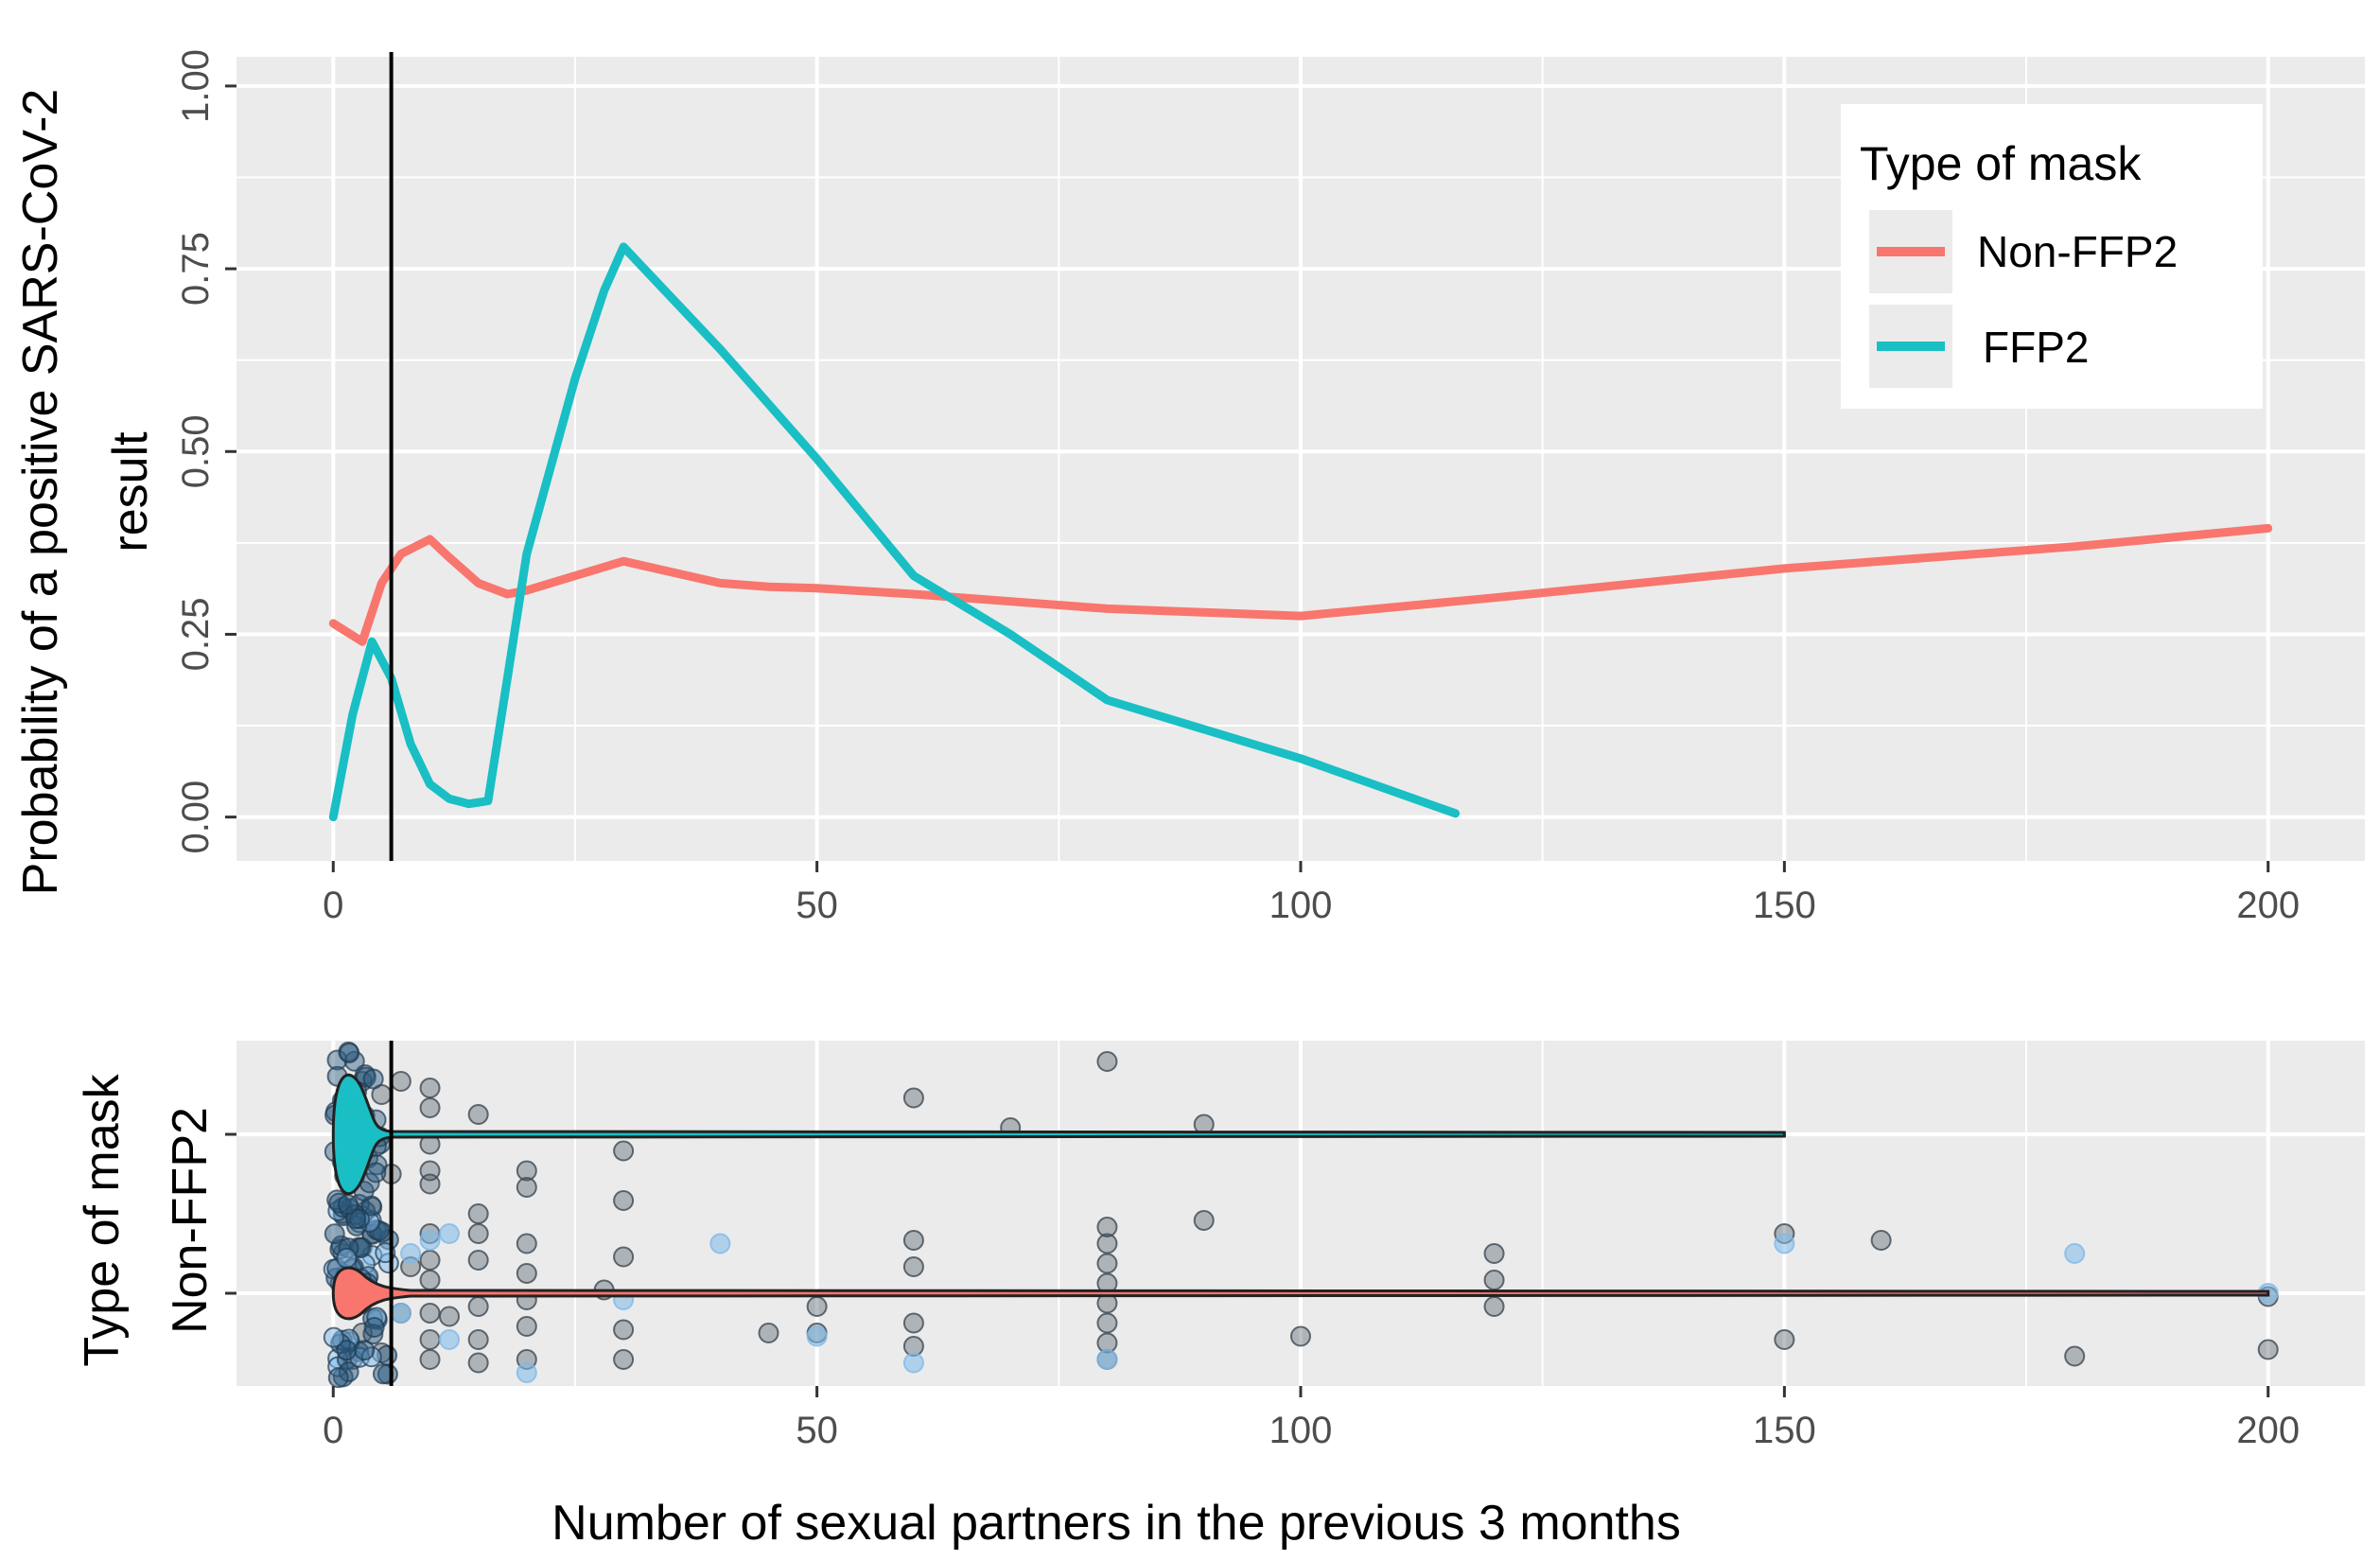 The image size is (2380, 1561). Describe the element at coordinates (40, 492) in the screenshot. I see `y-axis-title-line1: Probability of a positive SARS-CoV-2` at that location.